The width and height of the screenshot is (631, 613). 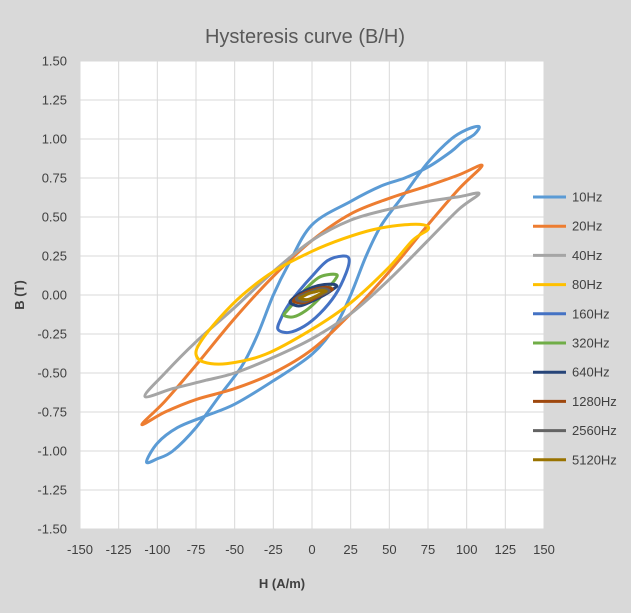 I want to click on x-tick-label: 25, so click(x=350, y=549).